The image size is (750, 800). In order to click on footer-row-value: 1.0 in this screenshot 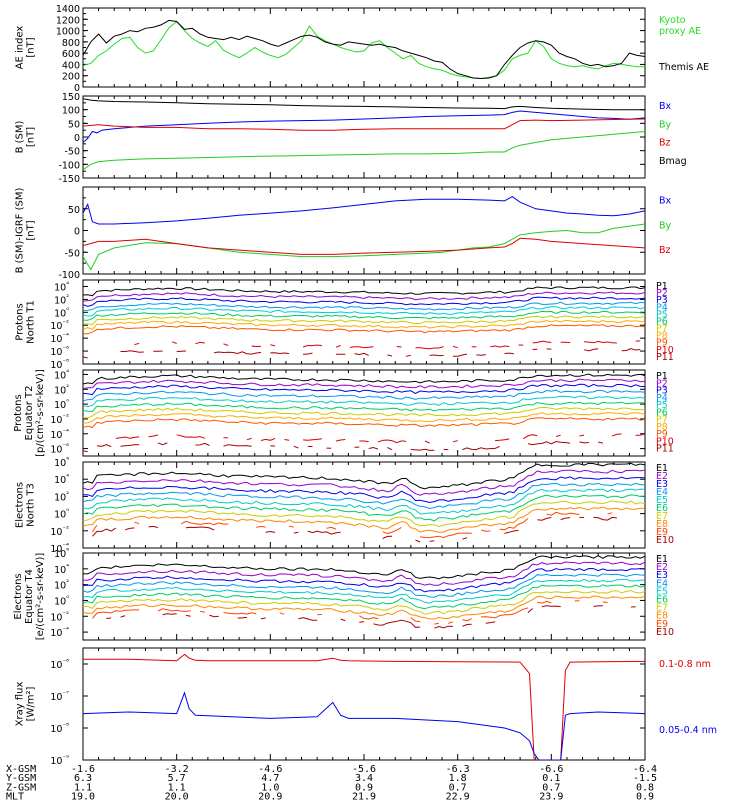, I will do `click(270, 787)`.